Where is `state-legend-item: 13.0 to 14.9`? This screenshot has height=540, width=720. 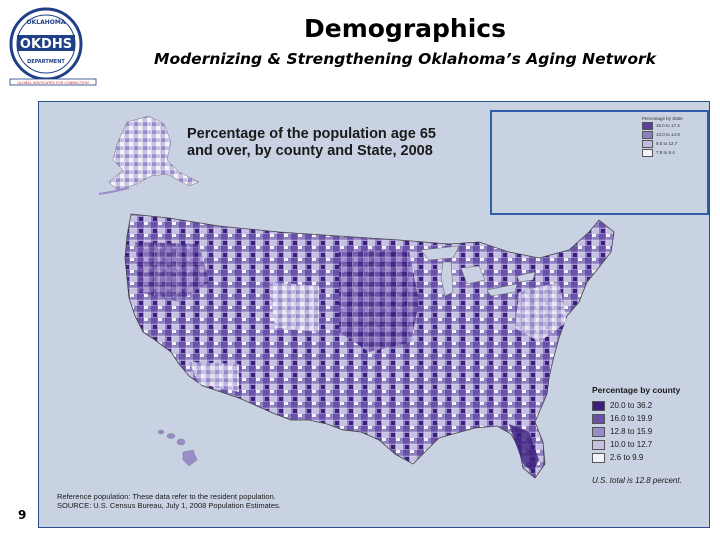 state-legend-item: 13.0 to 14.9 is located at coordinates (662, 134).